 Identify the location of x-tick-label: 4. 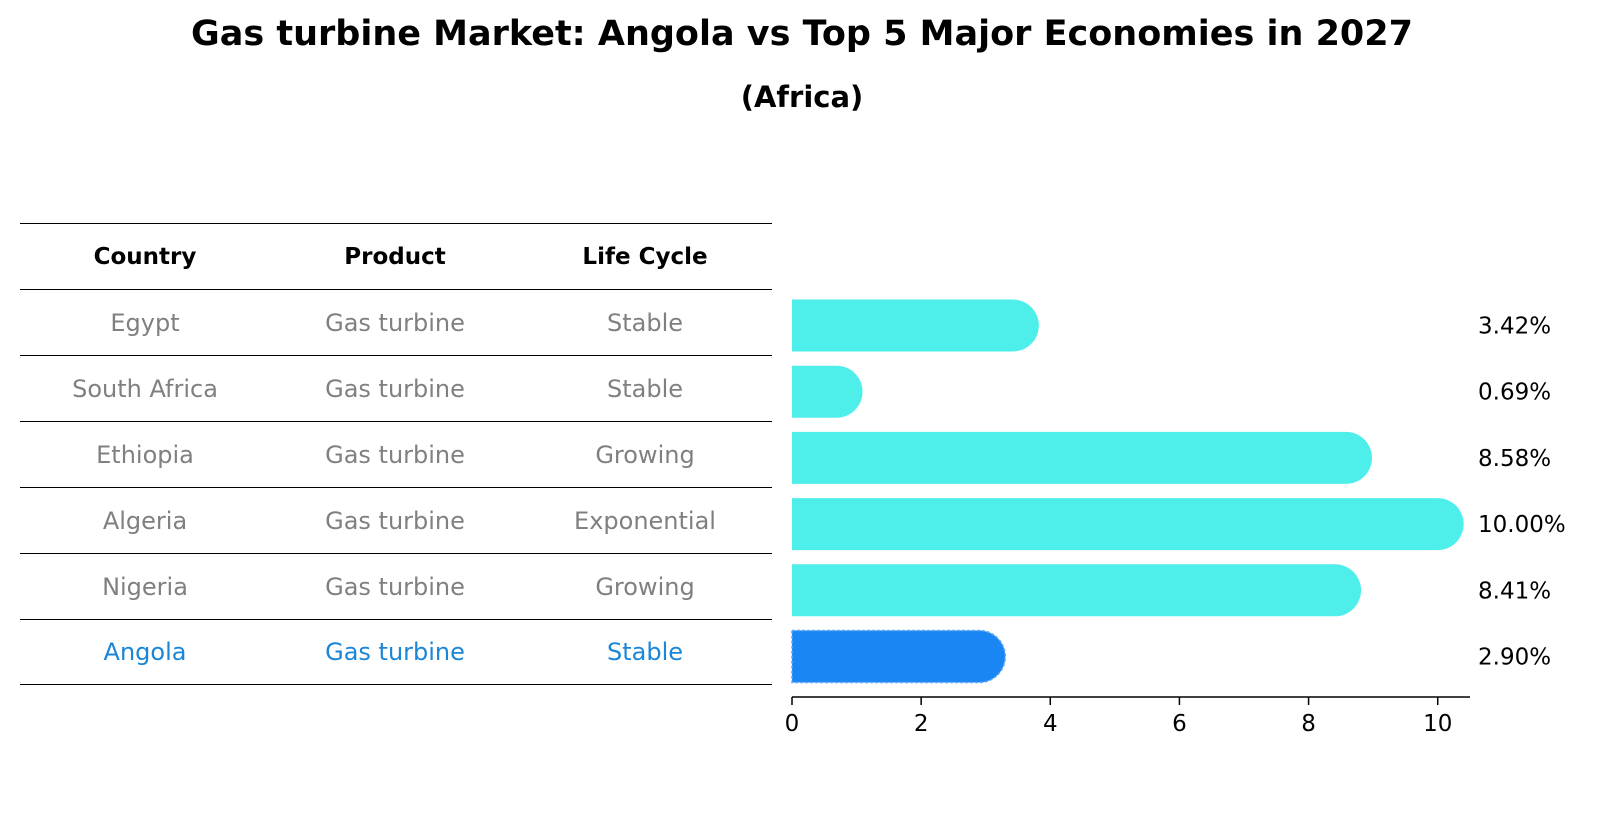
(1050, 724).